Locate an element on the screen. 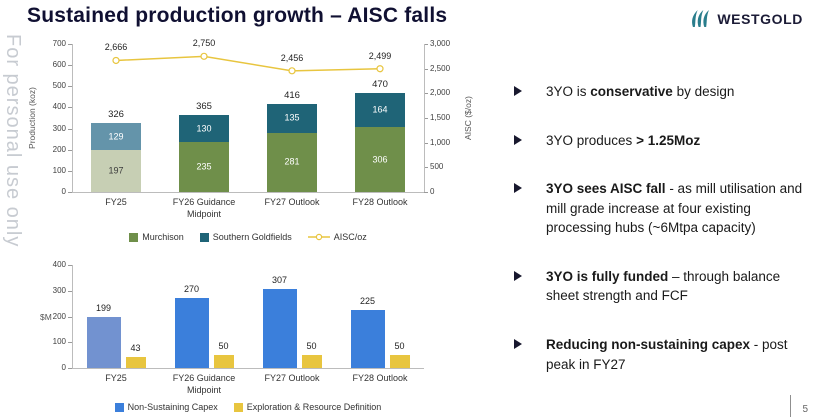 The height and width of the screenshot is (417, 817). y-tick-label-right: 2,000 is located at coordinates (440, 93).